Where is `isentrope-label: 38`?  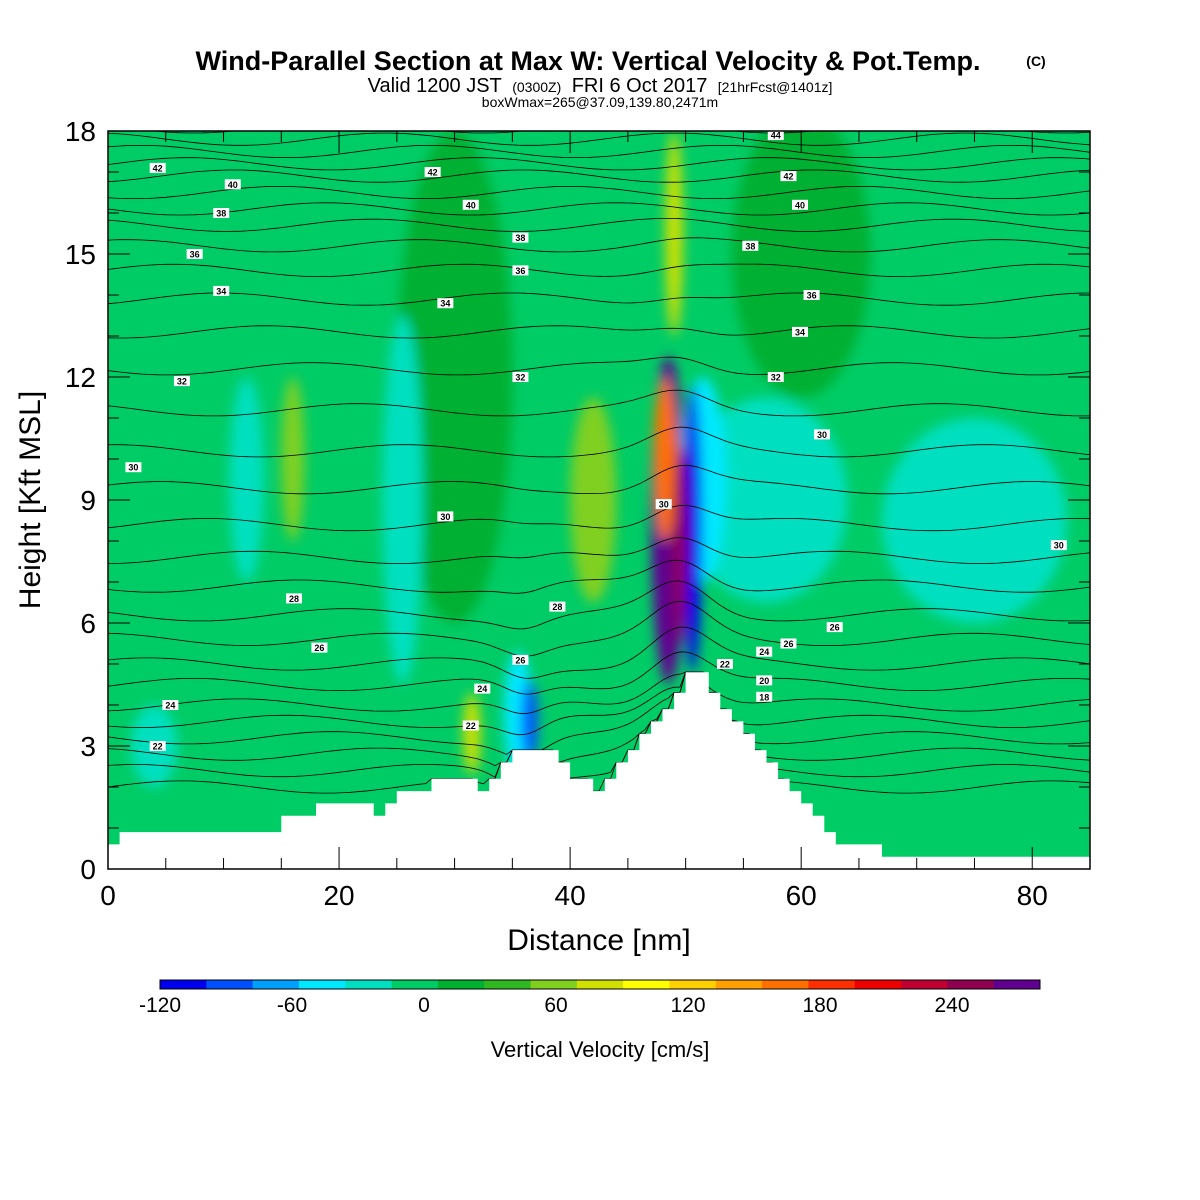
isentrope-label: 38 is located at coordinates (750, 245).